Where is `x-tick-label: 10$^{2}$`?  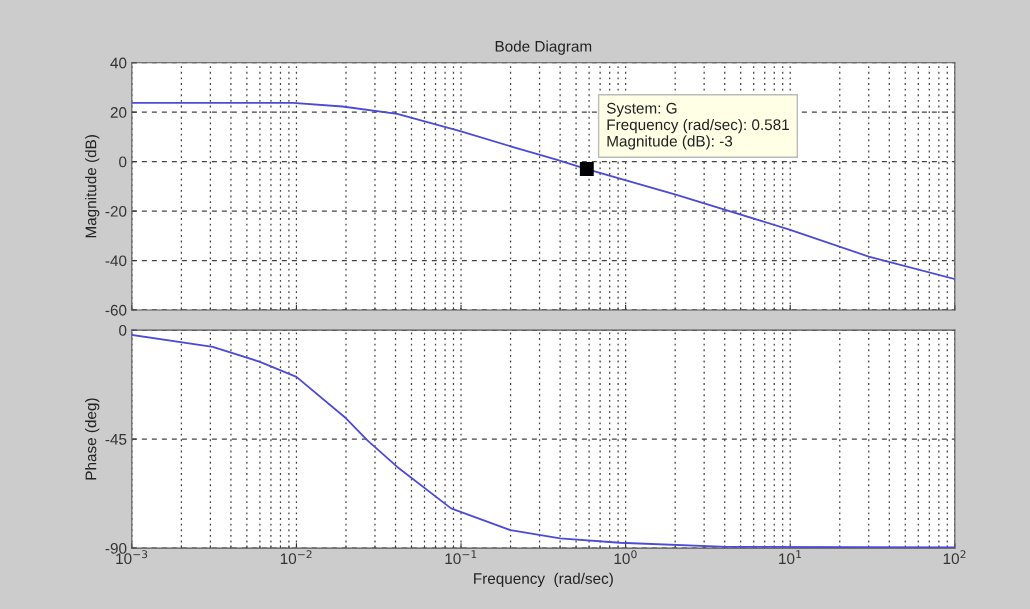
x-tick-label: 10$^{2}$ is located at coordinates (954, 557).